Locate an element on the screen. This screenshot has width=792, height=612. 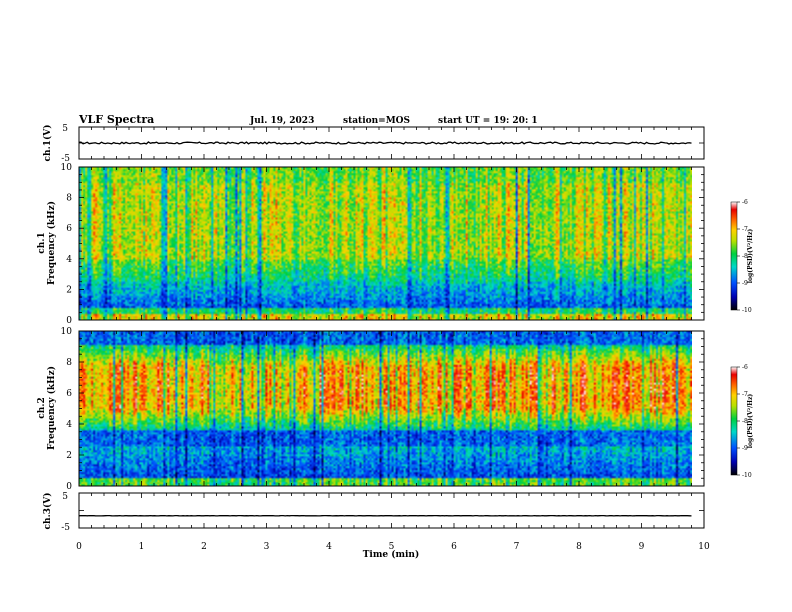
start-time-label: start UT = 19: 20: 1 is located at coordinates (488, 121).